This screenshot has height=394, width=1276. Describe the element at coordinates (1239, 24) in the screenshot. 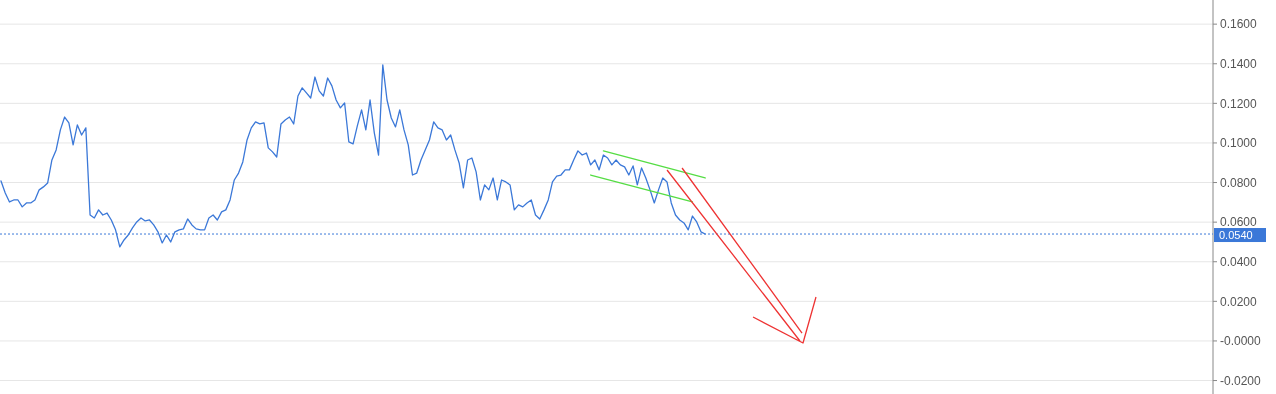

I see `y-tick-label: 0.1600` at that location.